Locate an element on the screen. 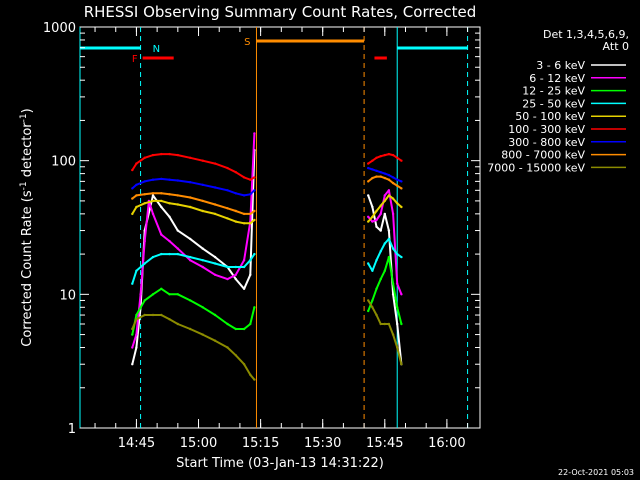  legend-entry-label: 50 - 100 keV is located at coordinates (550, 116).